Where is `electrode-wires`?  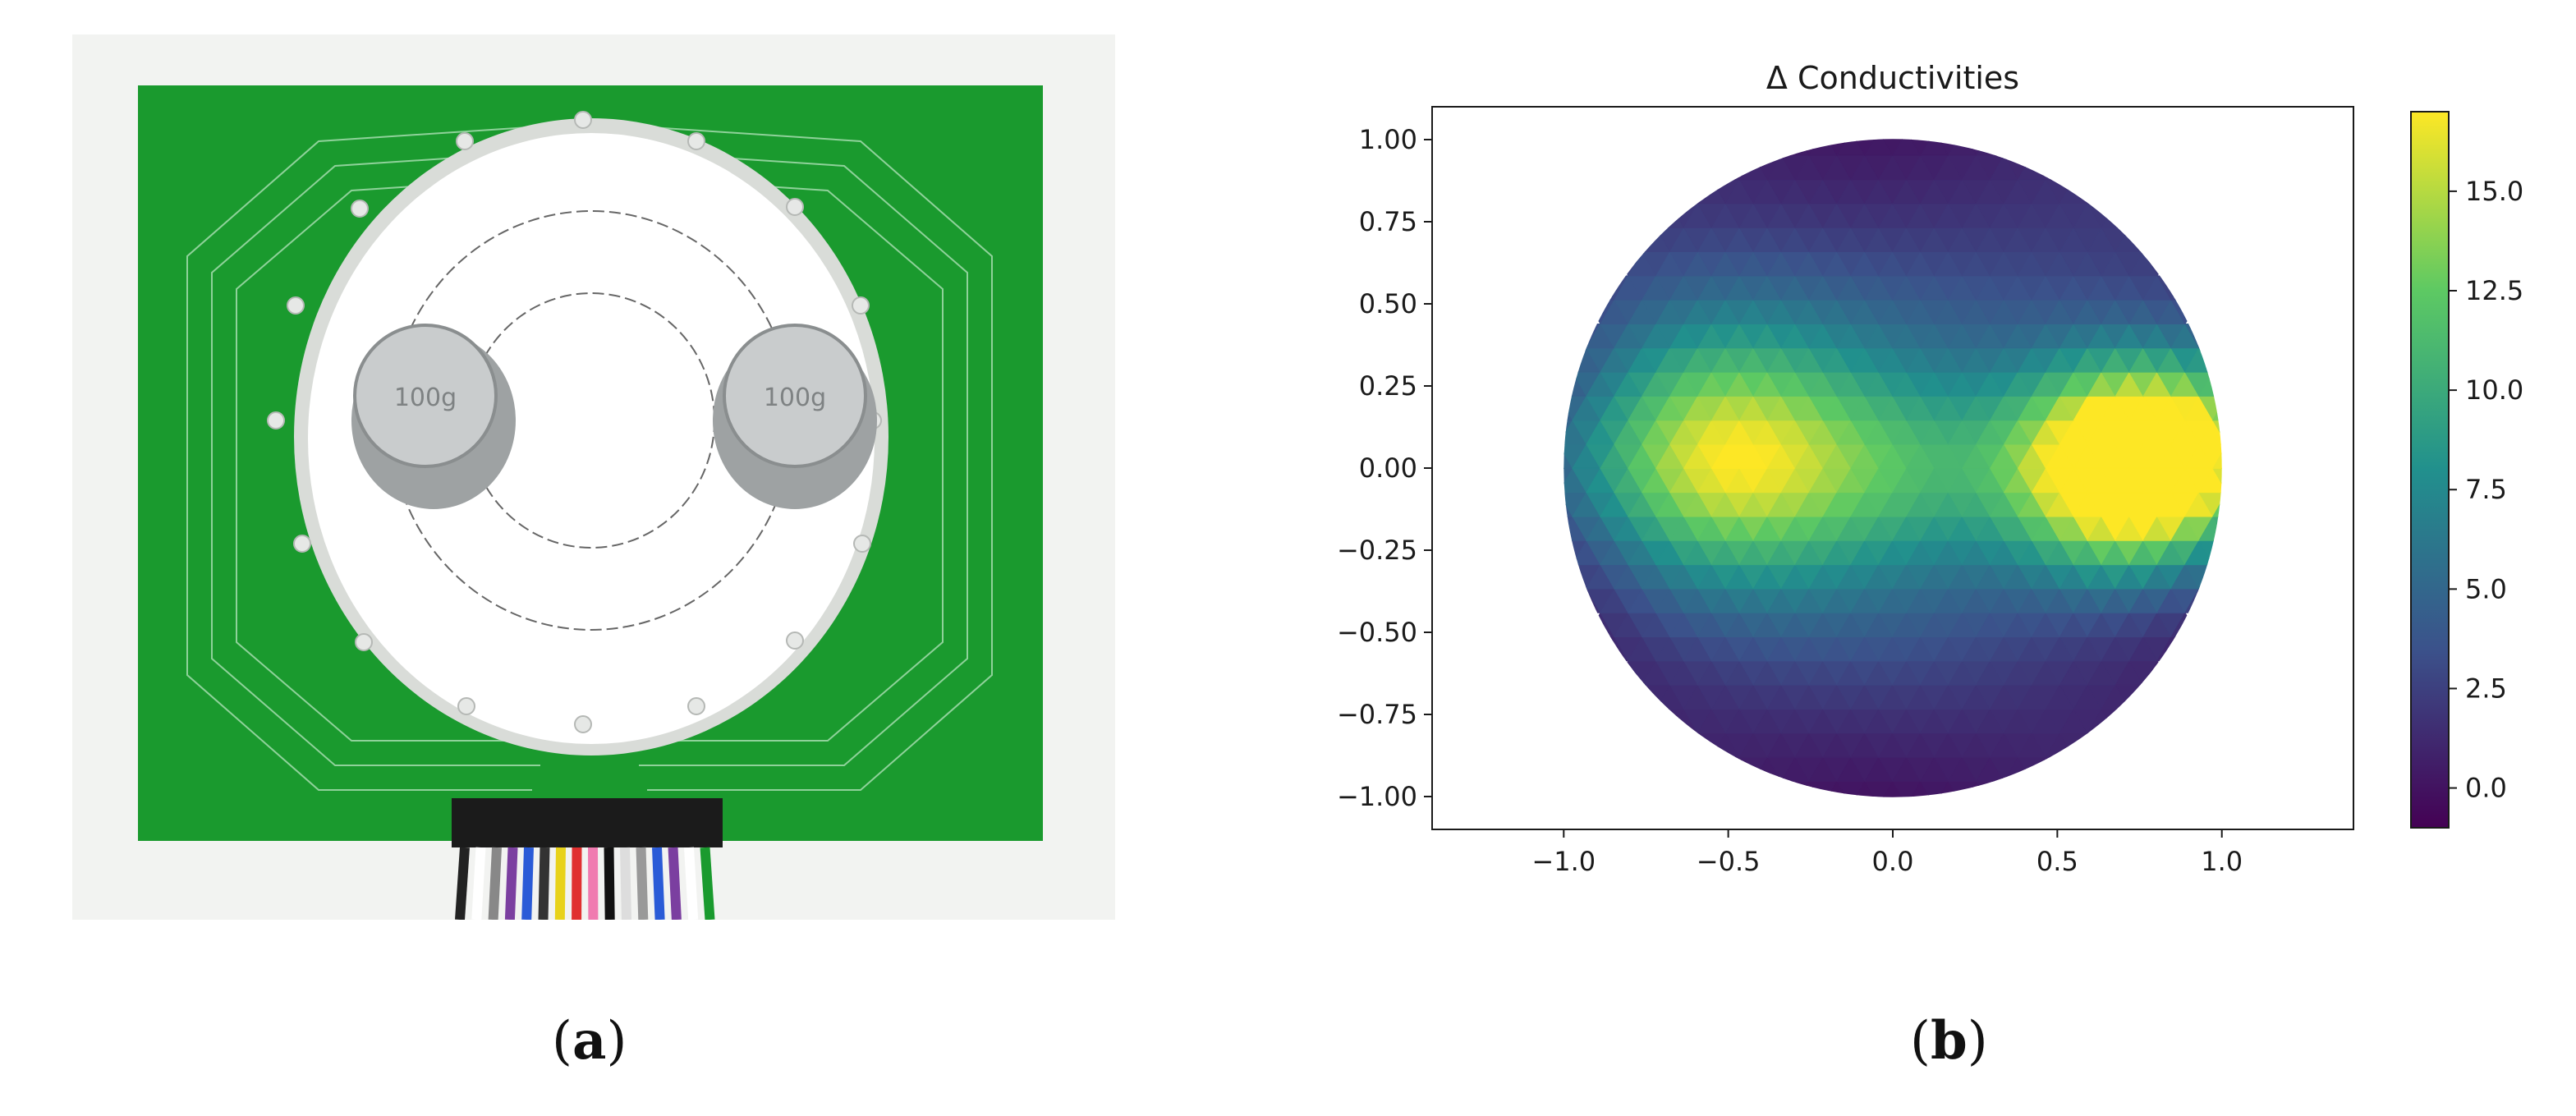 electrode-wires is located at coordinates (585, 883).